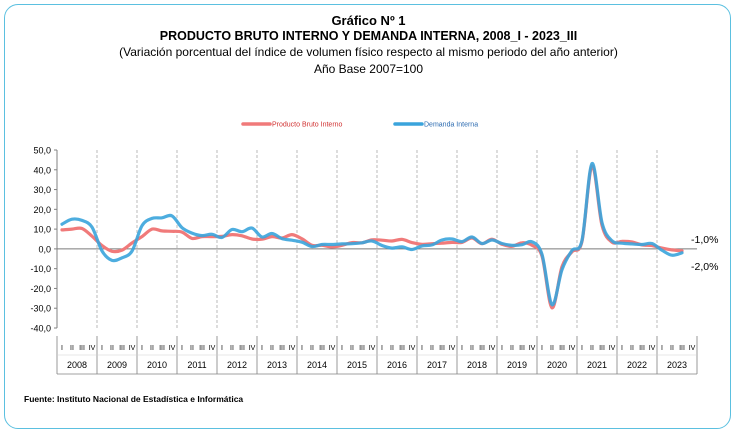 This screenshot has height=435, width=737. I want to click on legend-label-demanda: Demanda Interna, so click(451, 125).